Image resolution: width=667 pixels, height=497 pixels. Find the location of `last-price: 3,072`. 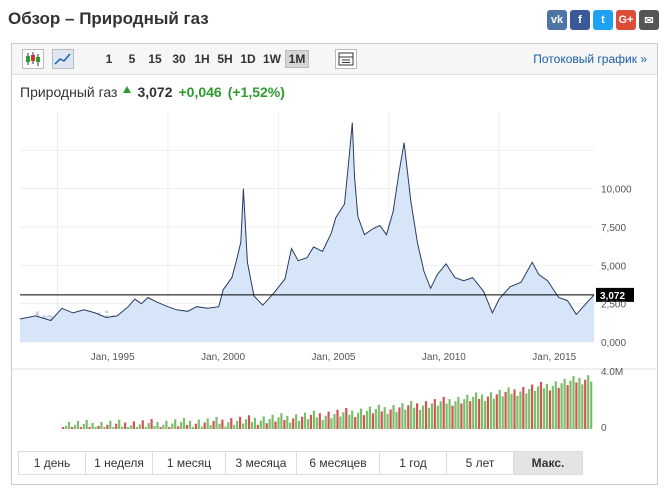

last-price: 3,072 is located at coordinates (155, 92).